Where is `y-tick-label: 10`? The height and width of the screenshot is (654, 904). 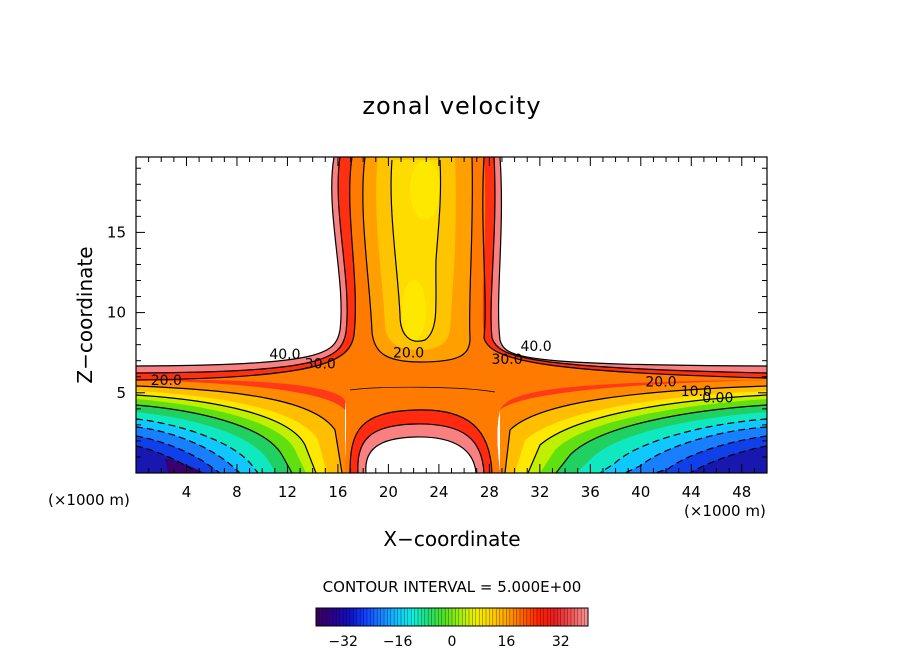
y-tick-label: 10 is located at coordinates (116, 313).